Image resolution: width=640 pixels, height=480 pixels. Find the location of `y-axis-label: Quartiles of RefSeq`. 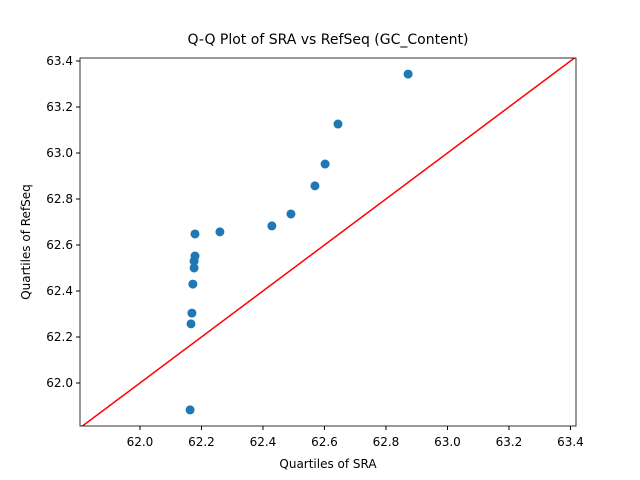

y-axis-label: Quartiles of RefSeq is located at coordinates (26, 242).